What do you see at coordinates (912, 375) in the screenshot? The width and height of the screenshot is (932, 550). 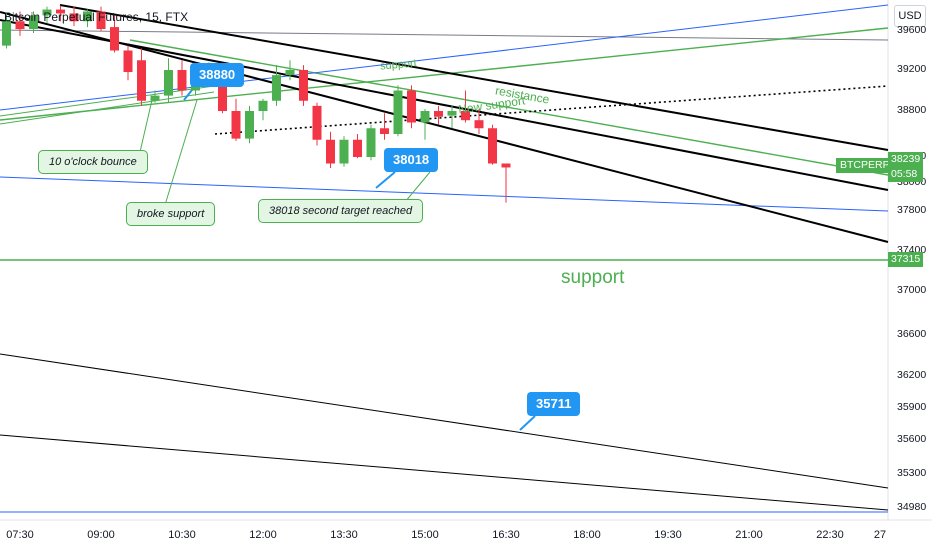 I see `price-axis-tick: 36200` at bounding box center [912, 375].